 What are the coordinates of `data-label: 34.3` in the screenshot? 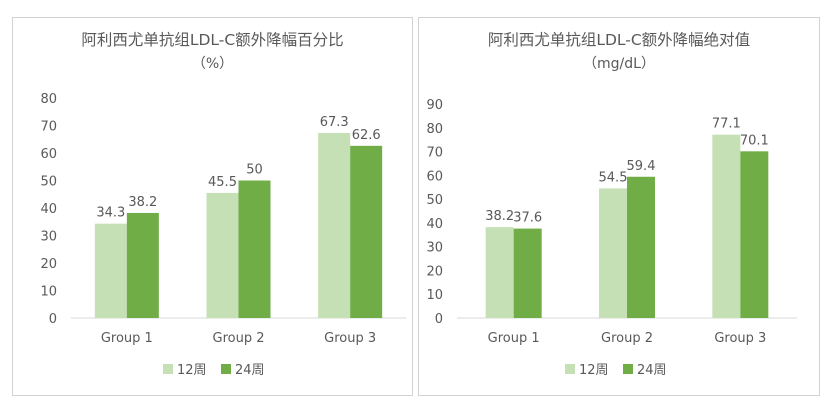 It's located at (110, 213).